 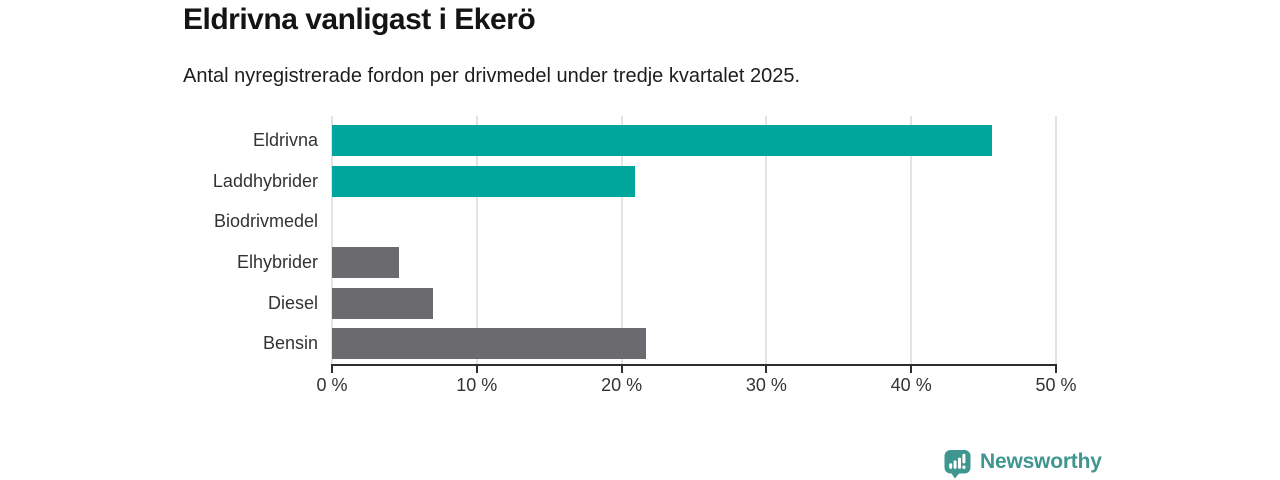 What do you see at coordinates (622, 385) in the screenshot?
I see `tick-label-20: 20 %` at bounding box center [622, 385].